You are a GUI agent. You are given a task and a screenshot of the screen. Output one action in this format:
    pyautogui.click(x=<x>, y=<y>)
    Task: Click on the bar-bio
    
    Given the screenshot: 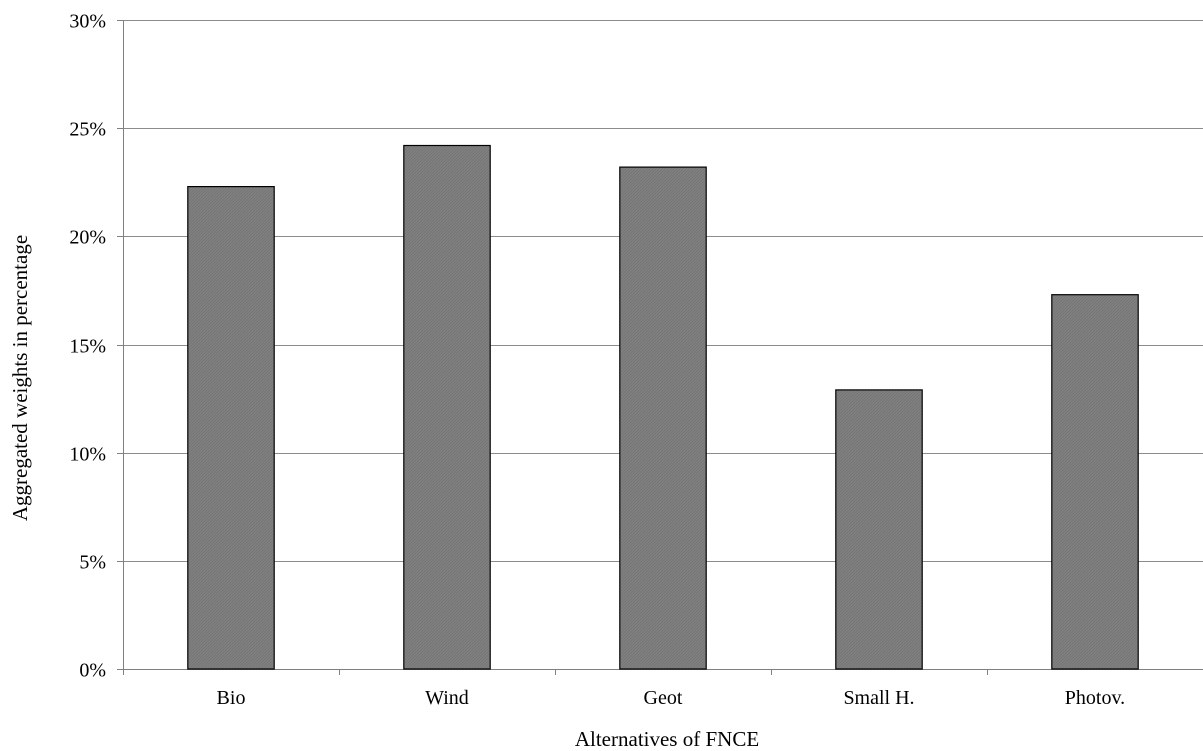 What is the action you would take?
    pyautogui.click(x=231, y=428)
    